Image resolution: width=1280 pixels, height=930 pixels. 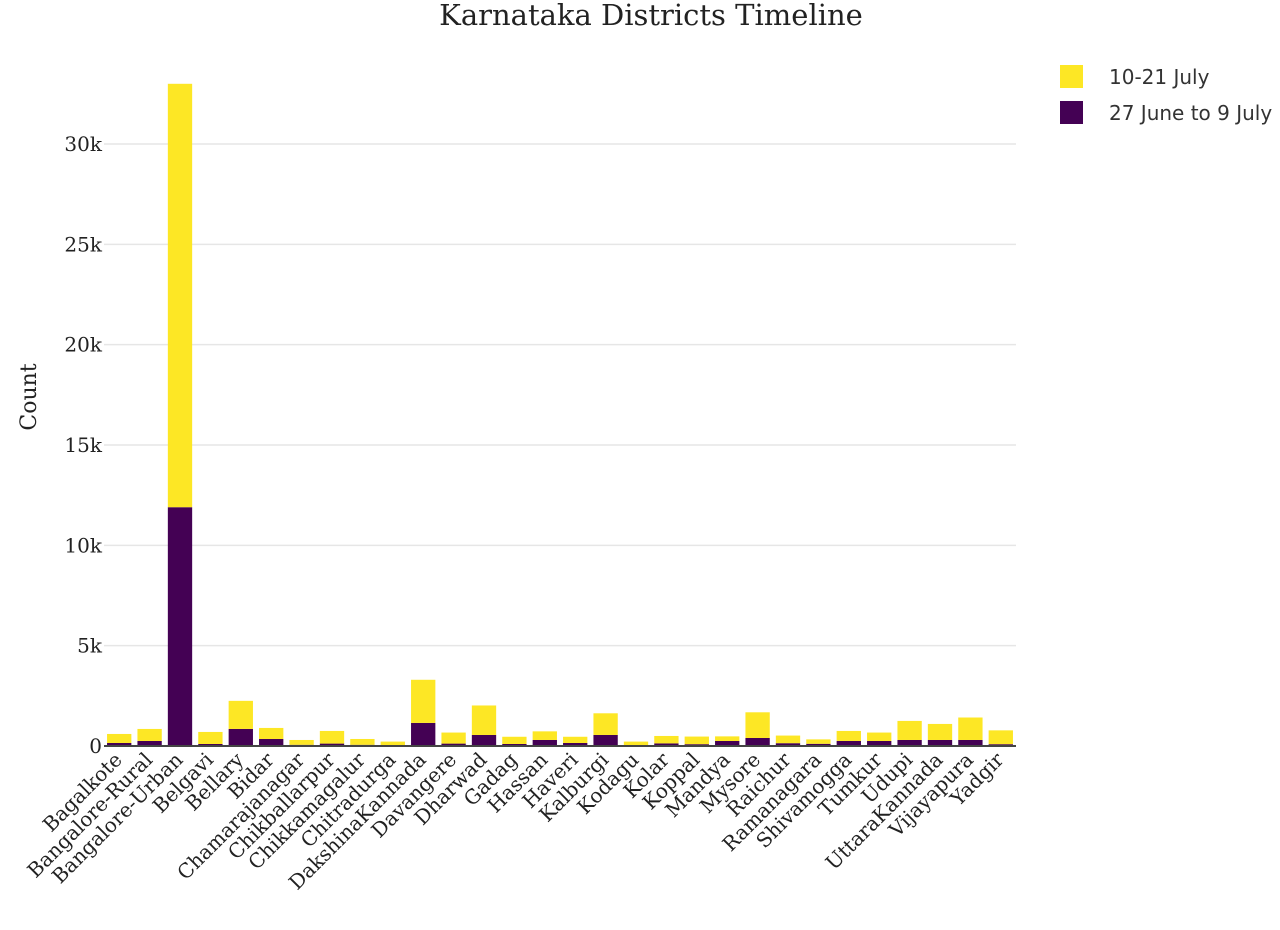 I want to click on y-tick-label: 5k, so click(x=90, y=646).